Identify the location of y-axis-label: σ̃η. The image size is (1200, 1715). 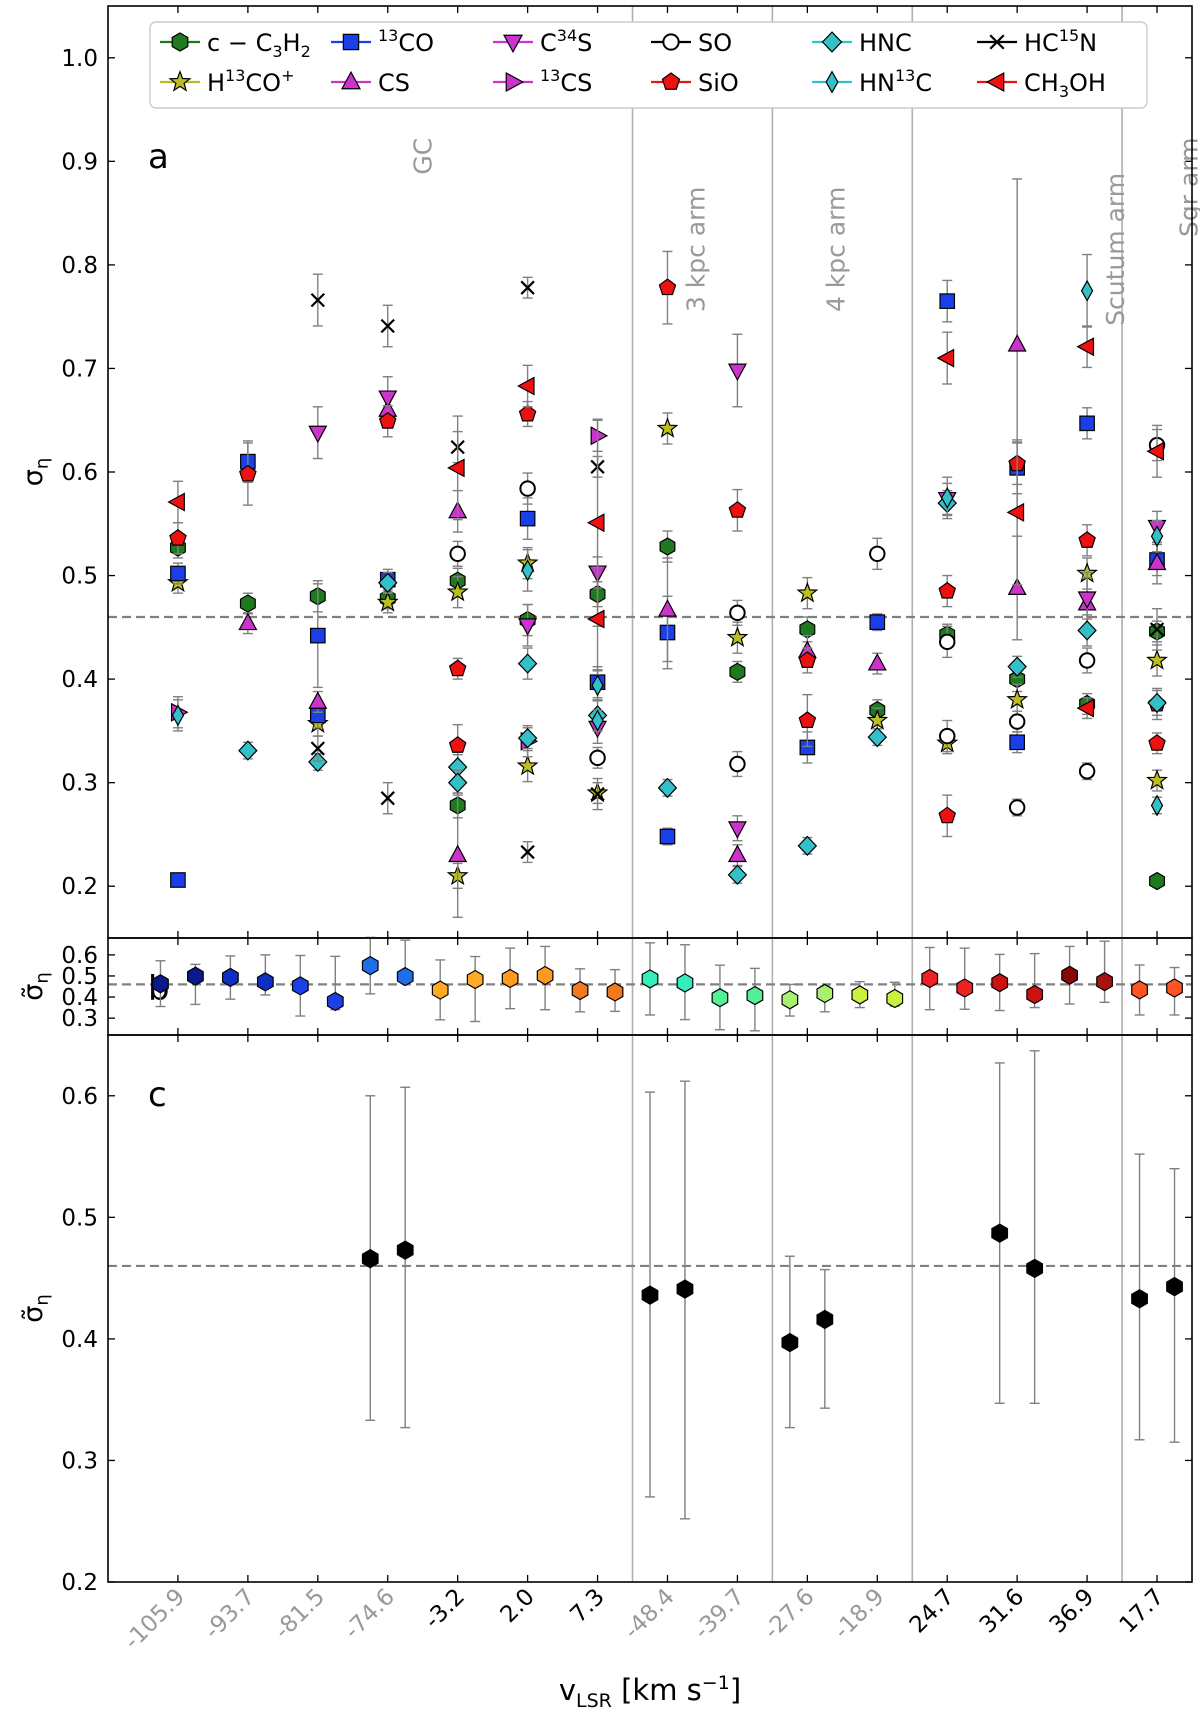
(35, 1308).